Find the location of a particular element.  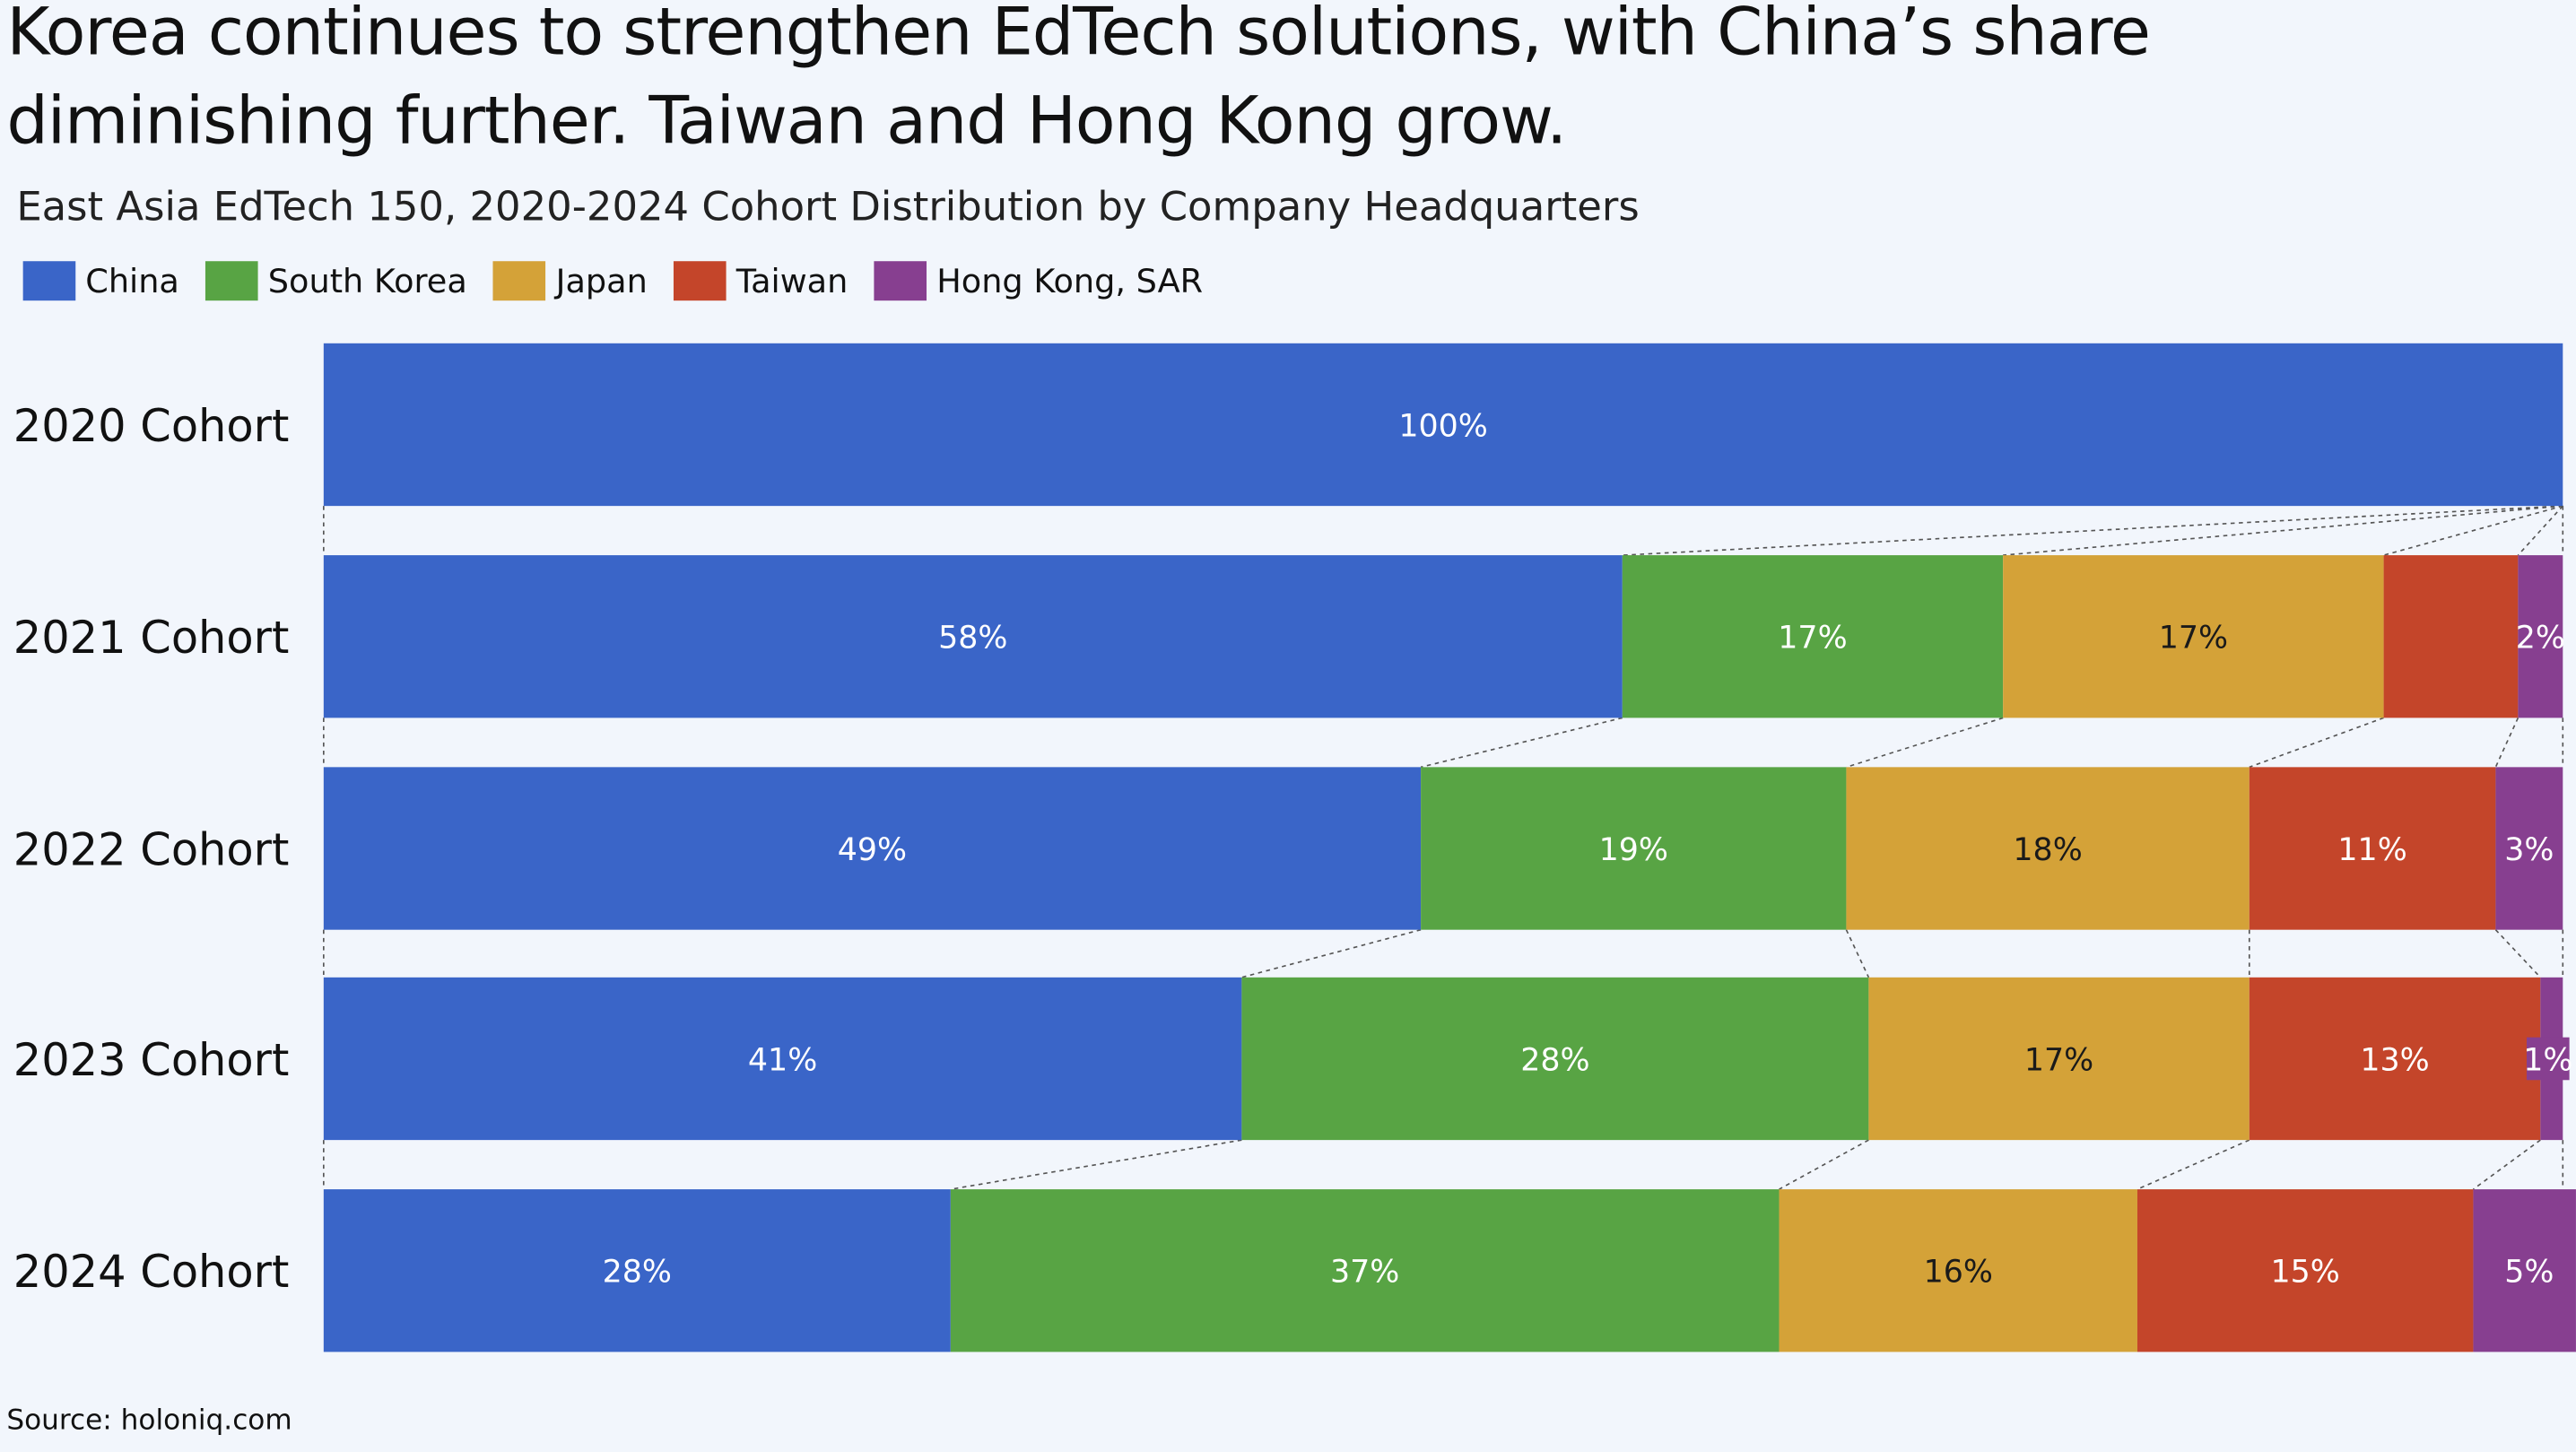

legend-label: South Korea is located at coordinates (367, 281).